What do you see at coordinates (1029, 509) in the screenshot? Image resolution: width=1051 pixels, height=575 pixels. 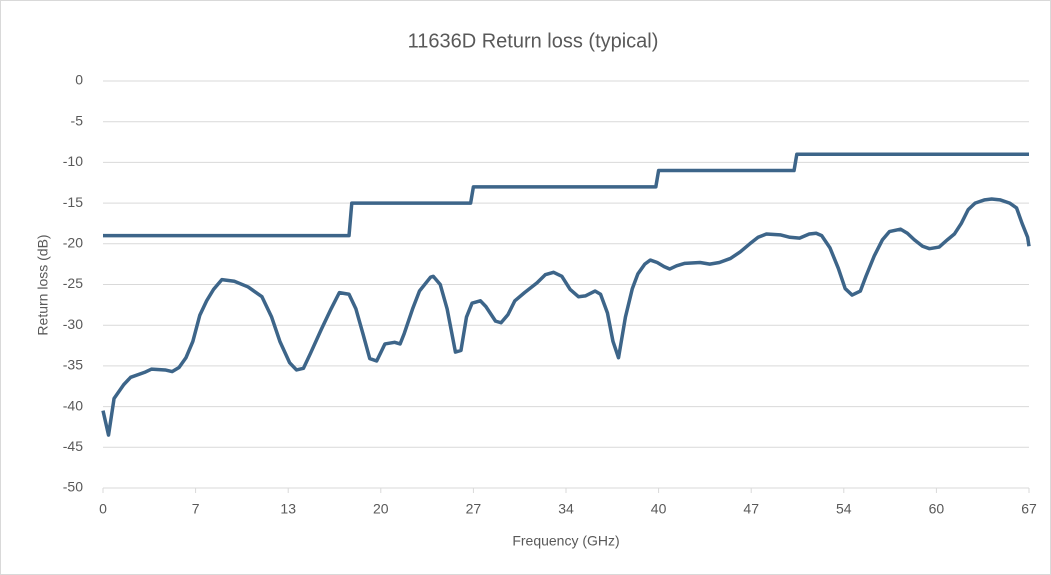 I see `x-tick-label: 67` at bounding box center [1029, 509].